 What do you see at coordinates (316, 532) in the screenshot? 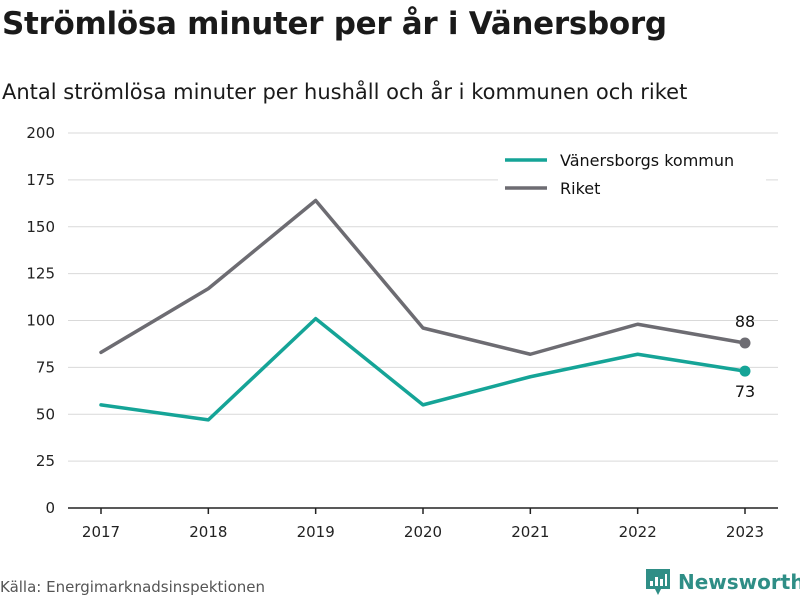
I see `x-tick-label: 2019` at bounding box center [316, 532].